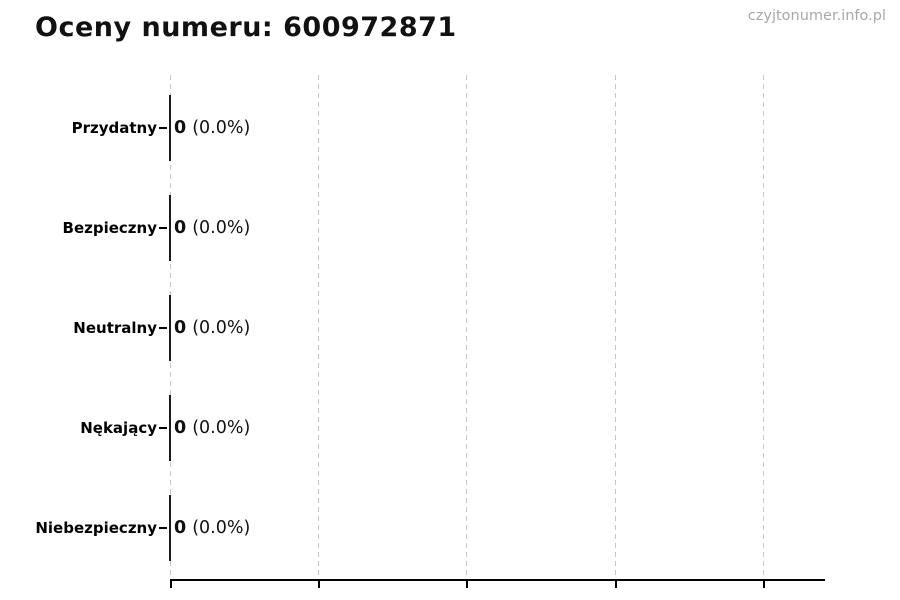 This screenshot has height=600, width=900. Describe the element at coordinates (246, 27) in the screenshot. I see `chart-title: Oceny numeru: 600972871` at that location.